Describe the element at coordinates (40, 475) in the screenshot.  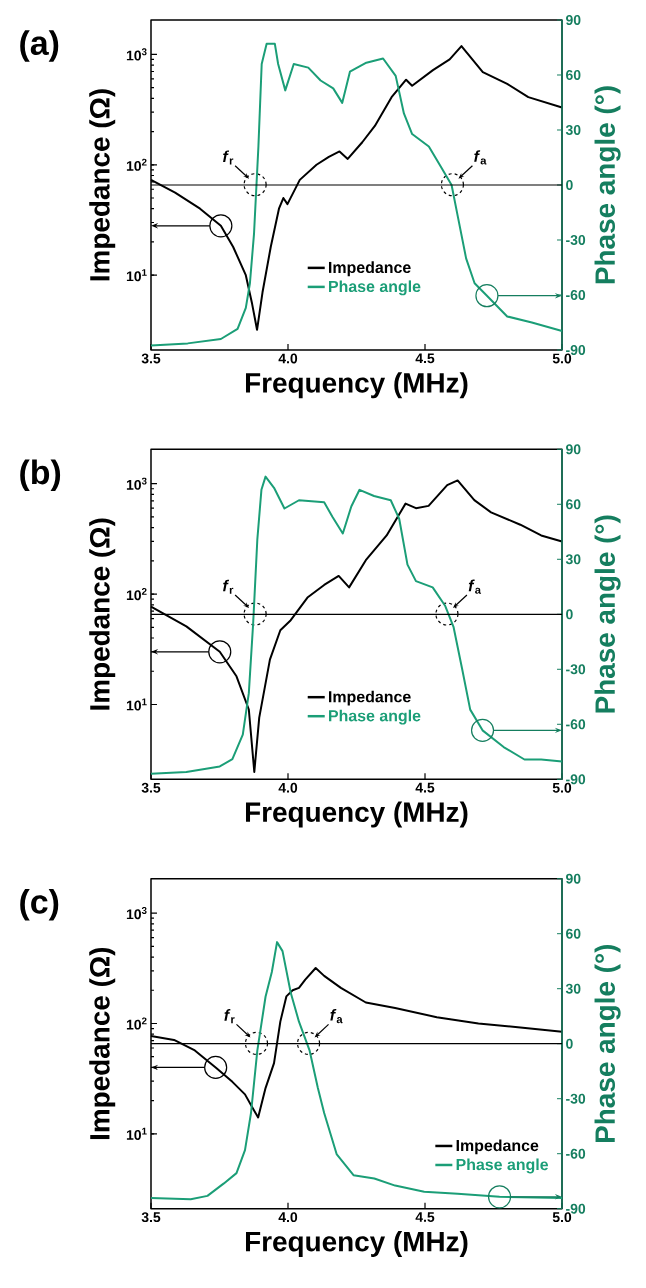
I see `chart-title: (b)` at that location.